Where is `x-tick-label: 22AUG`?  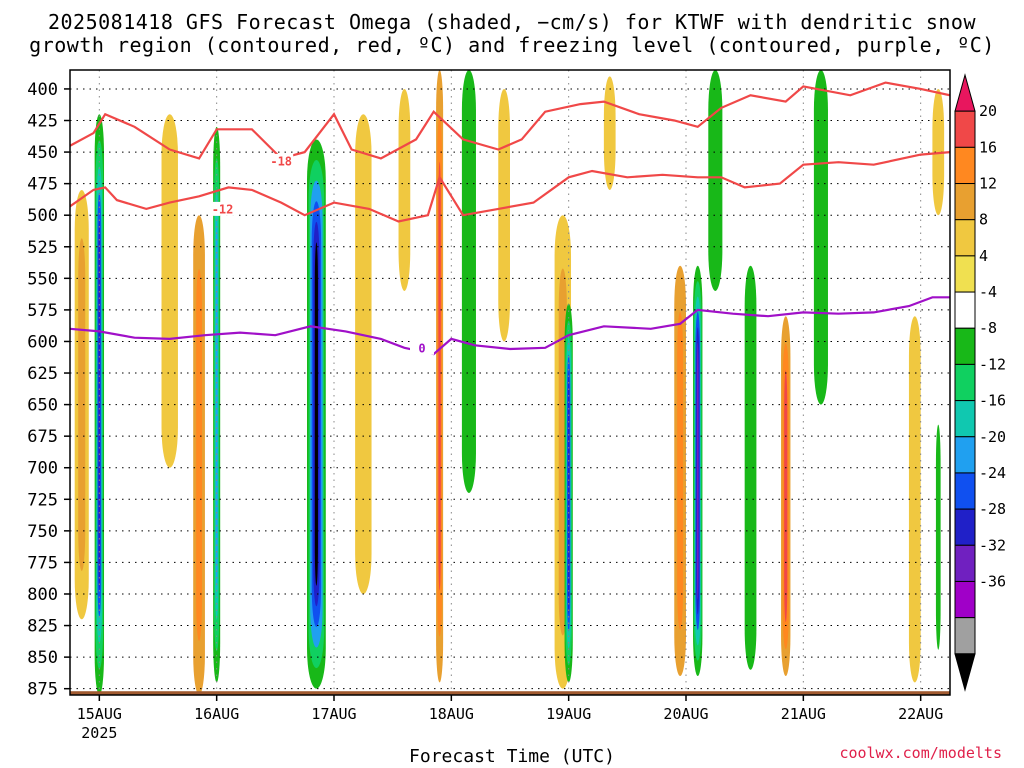 x-tick-label: 22AUG is located at coordinates (920, 714).